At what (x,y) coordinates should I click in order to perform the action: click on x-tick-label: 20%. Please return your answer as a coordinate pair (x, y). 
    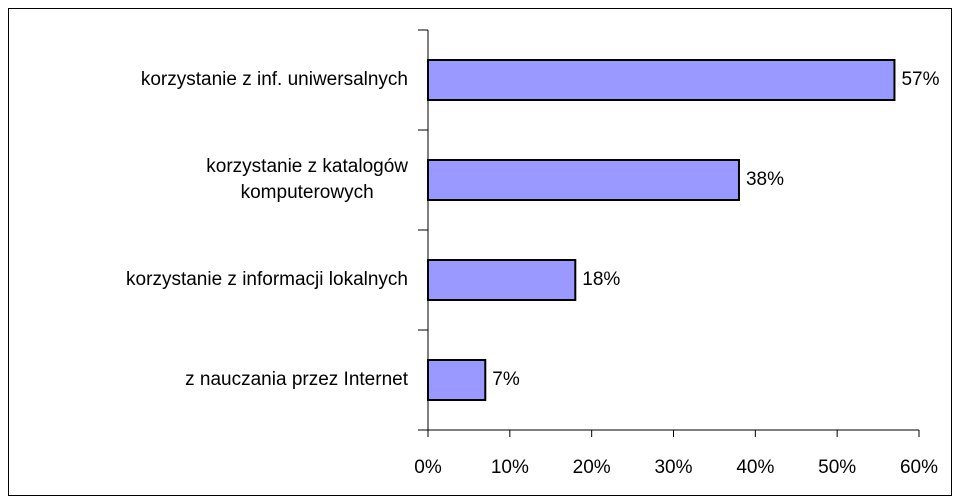
    Looking at the image, I should click on (592, 467).